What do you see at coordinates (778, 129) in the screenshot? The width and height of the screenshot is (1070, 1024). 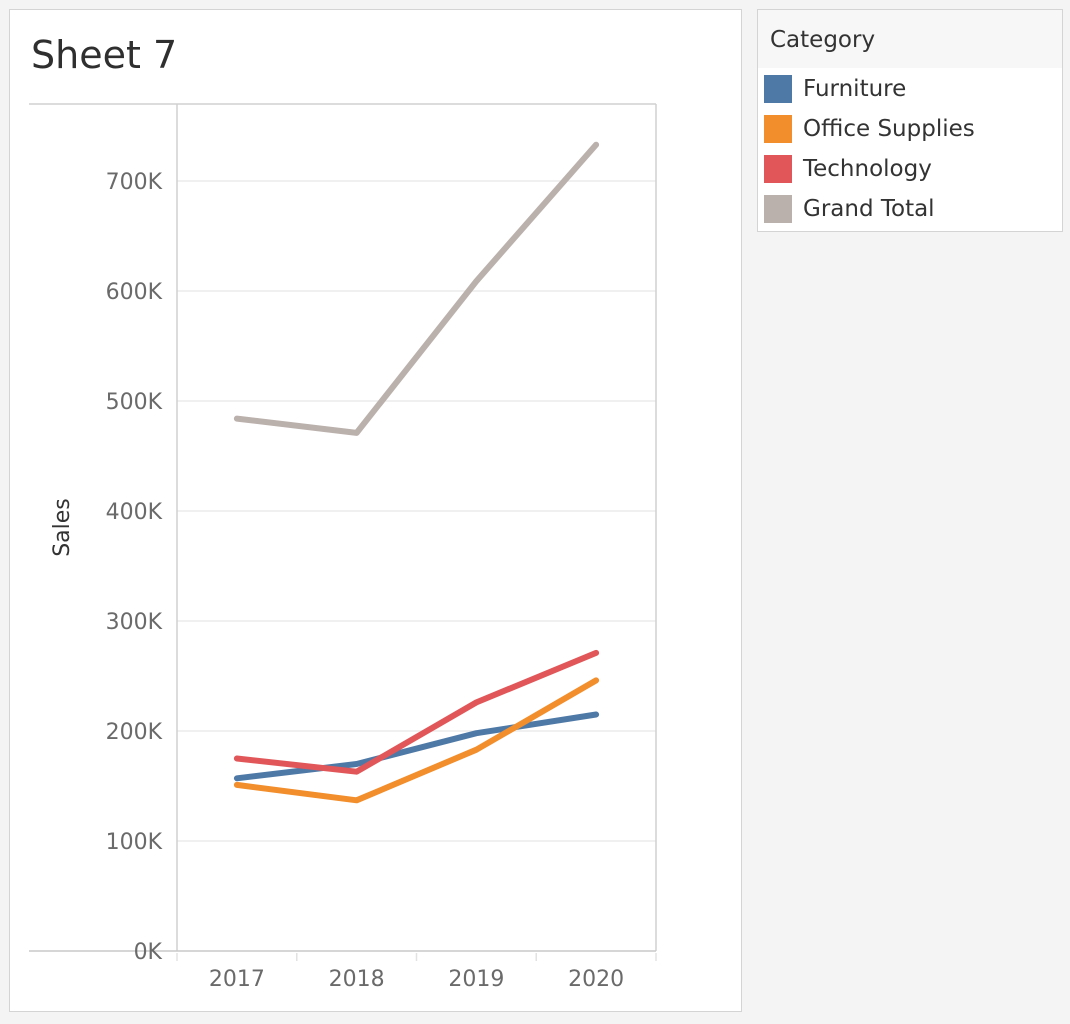 I see `legend-swatch-office-supplies` at bounding box center [778, 129].